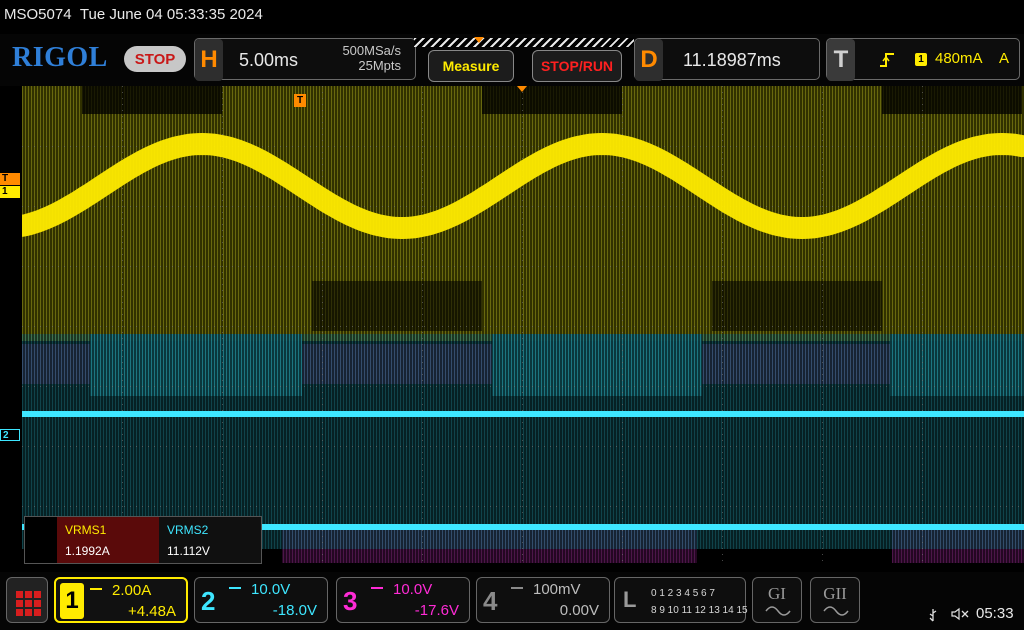  I want to click on trigger-coupling: A, so click(1004, 58).